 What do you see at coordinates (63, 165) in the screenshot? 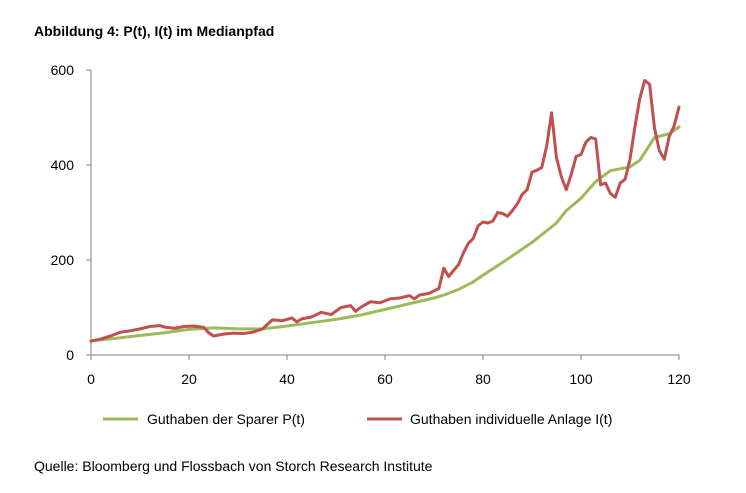
I see `y-tick-label: 400` at bounding box center [63, 165].